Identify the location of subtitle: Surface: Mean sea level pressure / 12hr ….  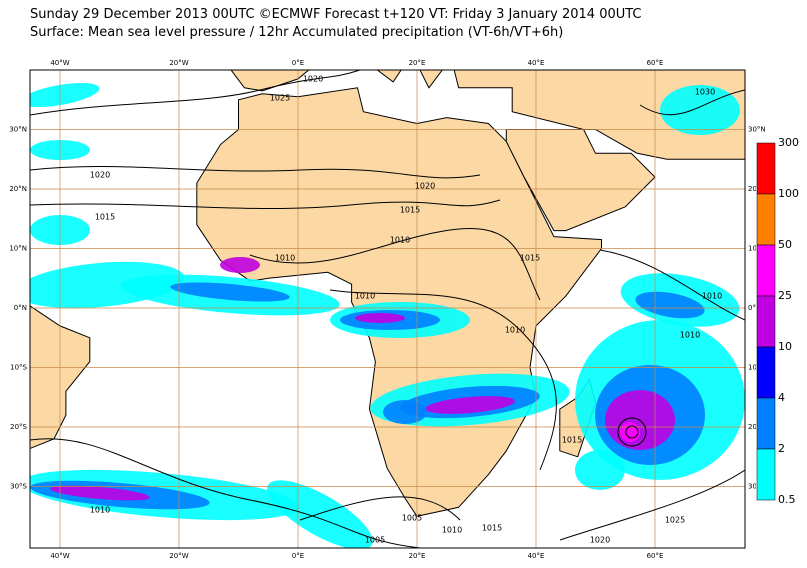
(297, 32).